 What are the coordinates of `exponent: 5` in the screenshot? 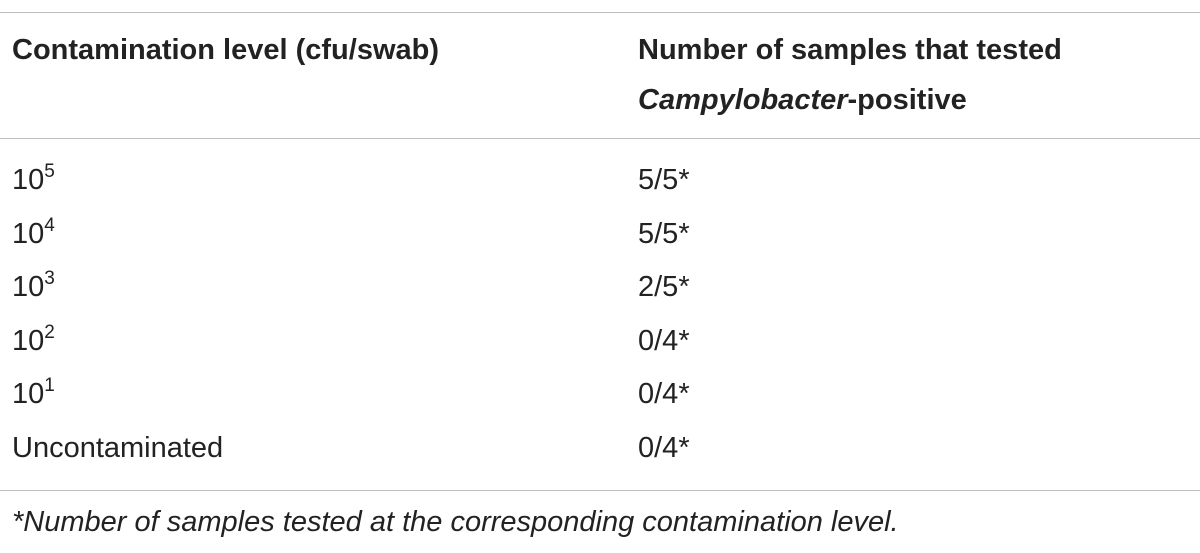 It's located at (49, 171).